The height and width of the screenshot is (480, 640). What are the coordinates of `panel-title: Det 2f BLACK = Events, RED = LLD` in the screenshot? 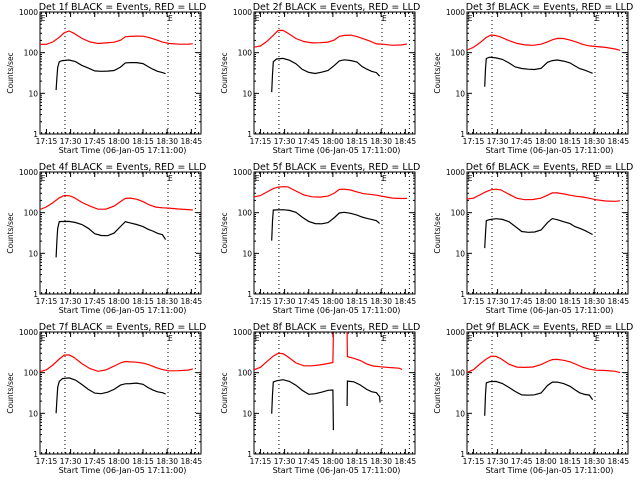 It's located at (337, 7).